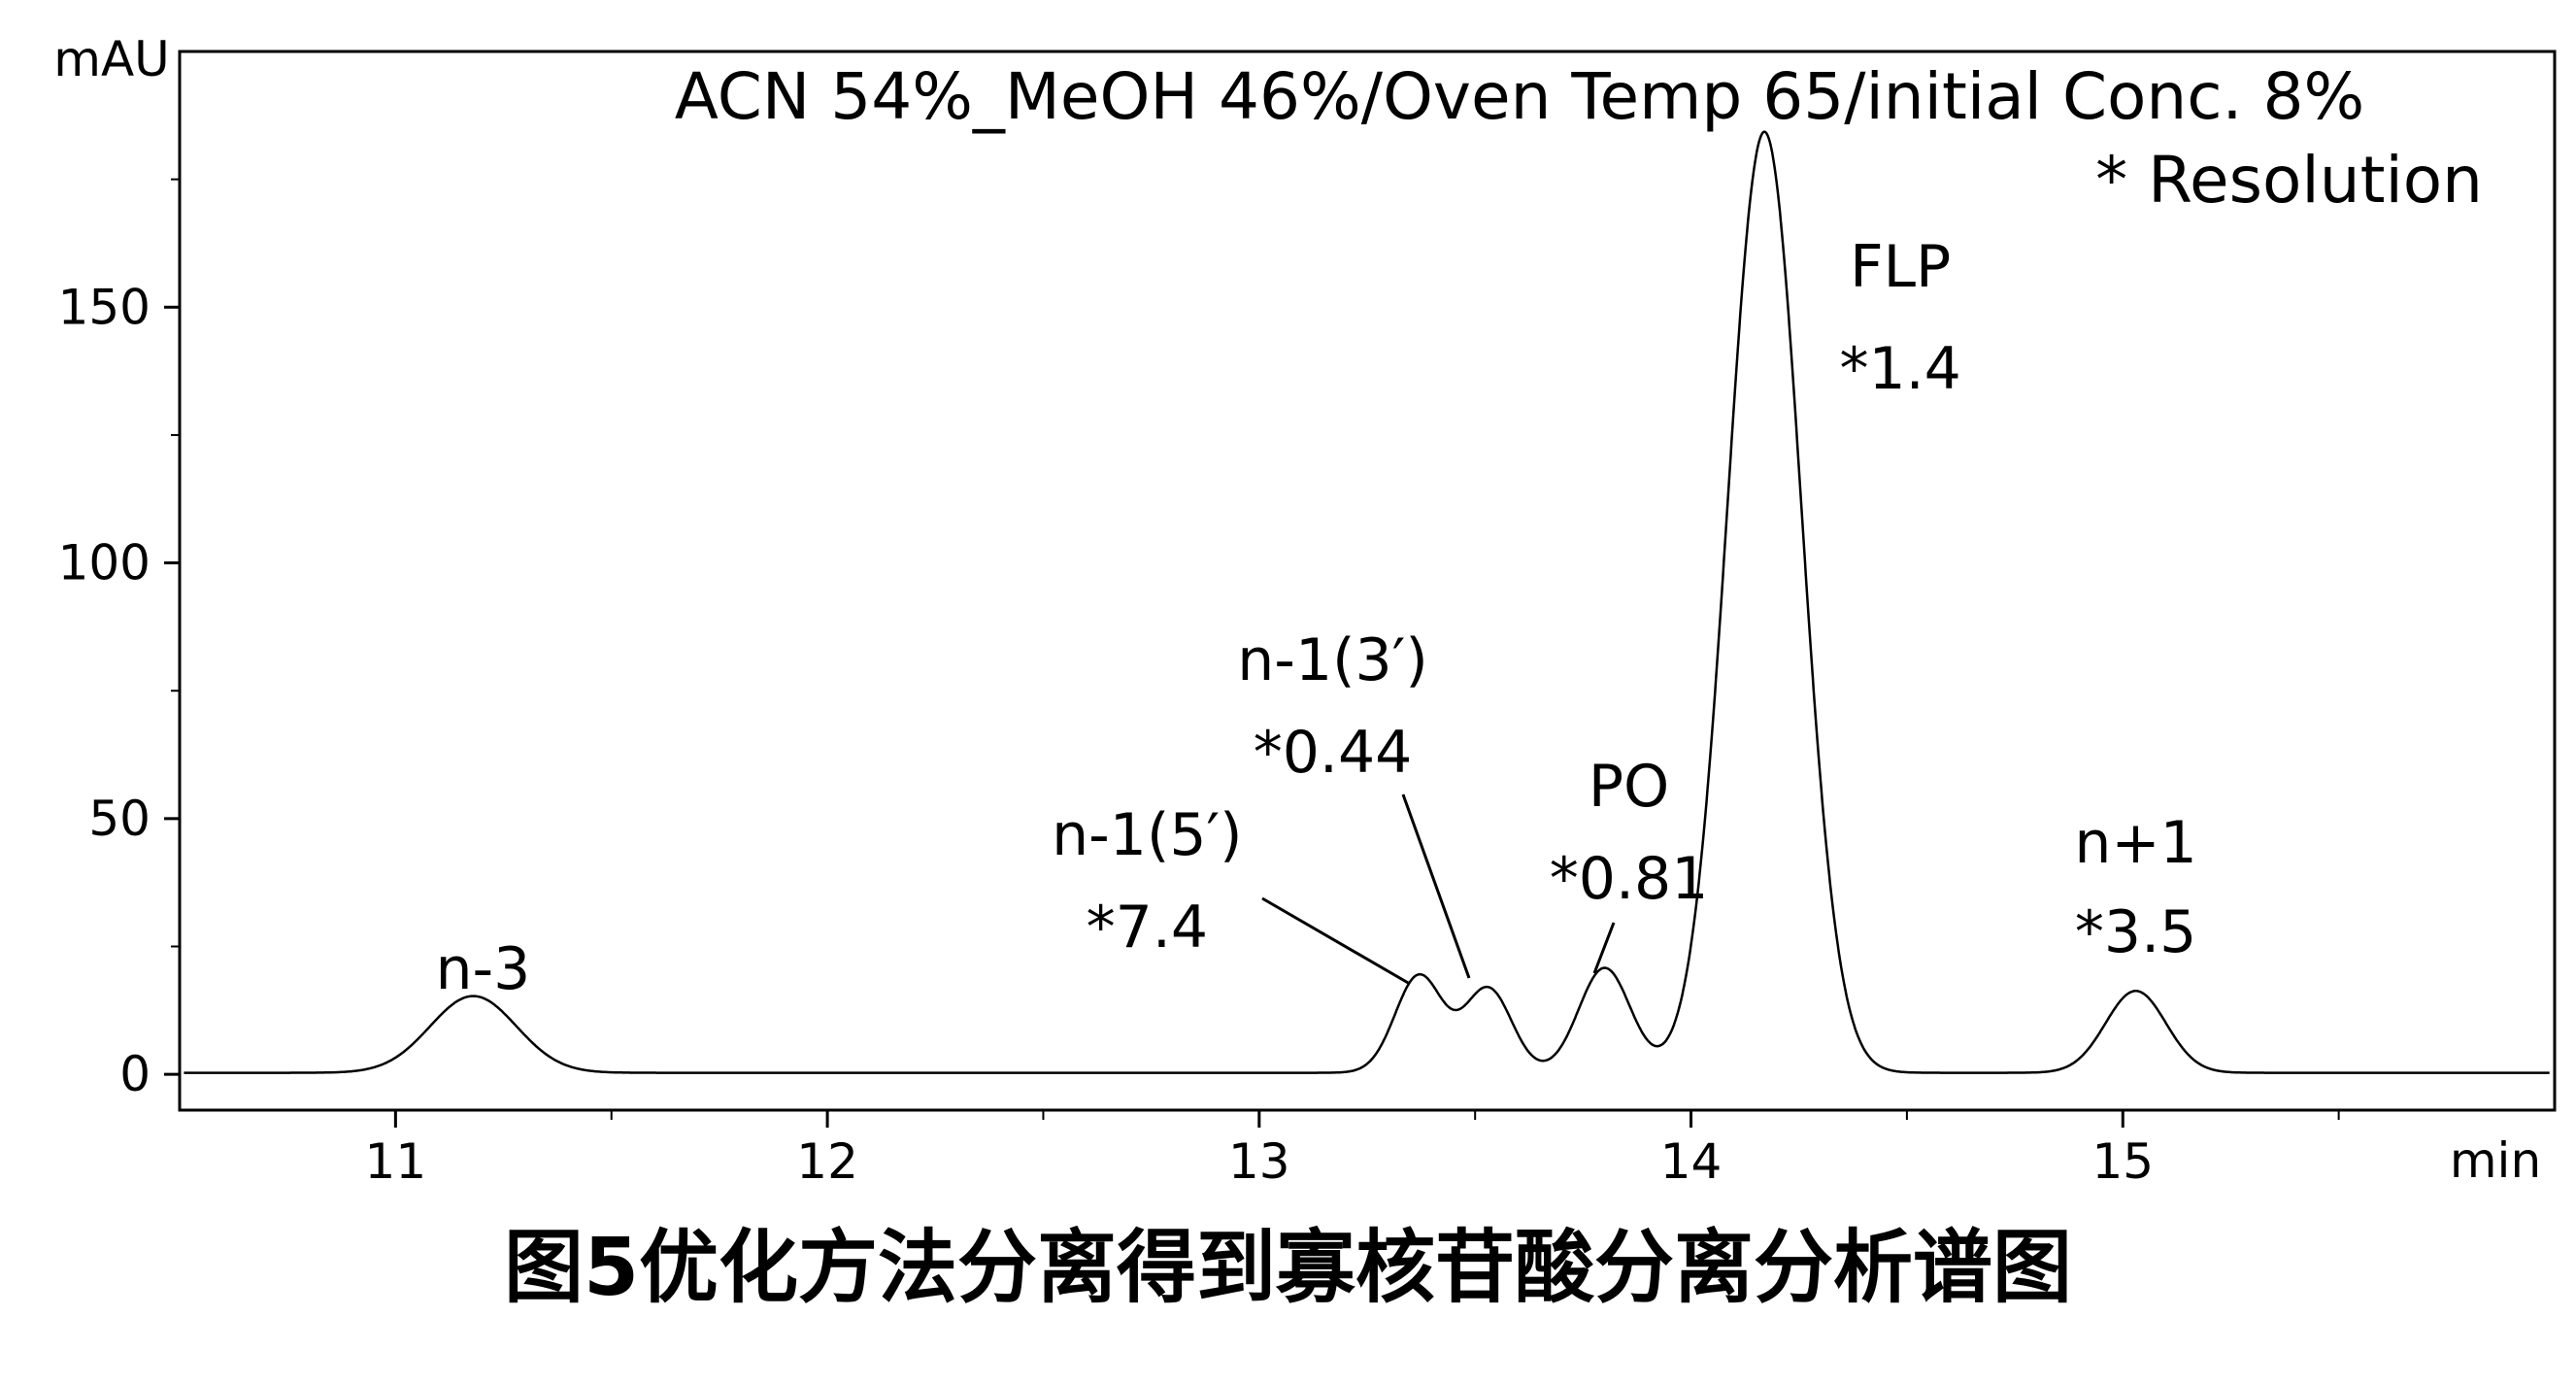 This screenshot has height=1384, width=2576. Describe the element at coordinates (1353, 1150) in the screenshot. I see `x-axis: 11 12 13 14 15` at that location.